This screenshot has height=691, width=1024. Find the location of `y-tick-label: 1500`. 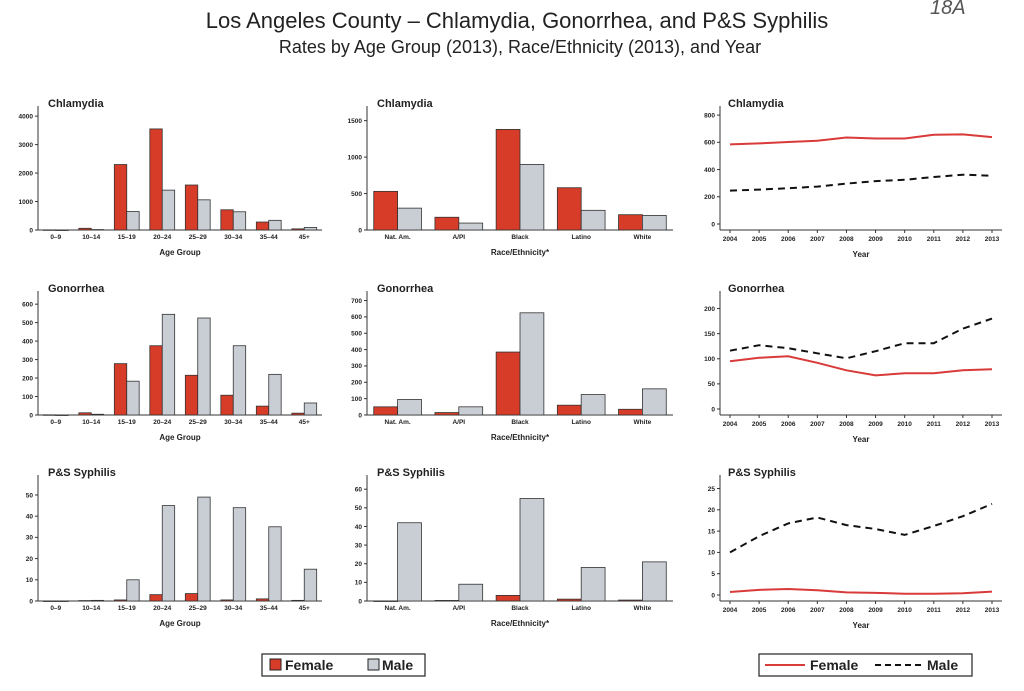

y-tick-label: 1500 is located at coordinates (355, 121).